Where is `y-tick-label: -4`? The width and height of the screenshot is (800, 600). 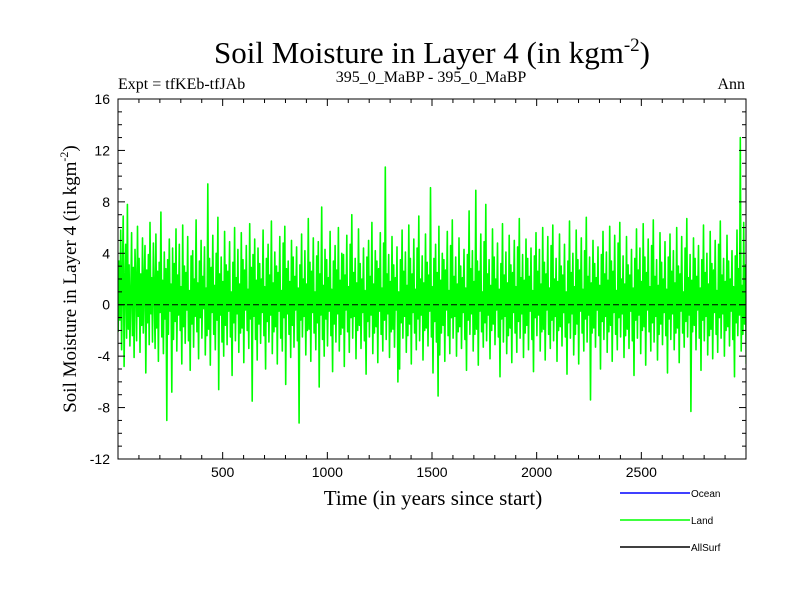 y-tick-label: -4 is located at coordinates (104, 356).